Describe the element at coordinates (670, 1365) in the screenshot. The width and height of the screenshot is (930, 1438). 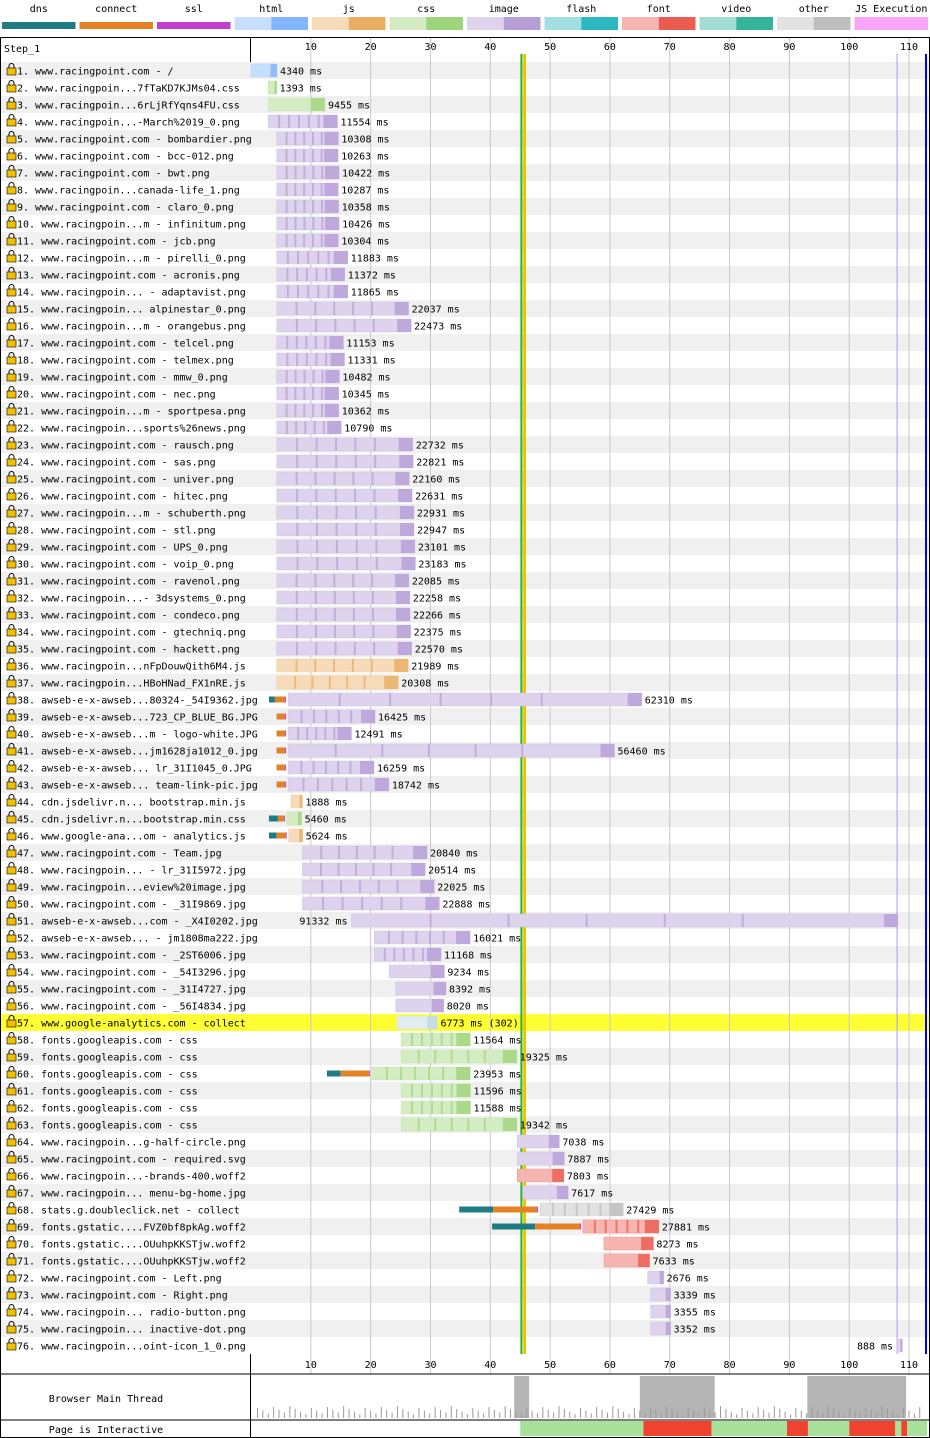
I see `x-tick-label-bottom: 70` at that location.